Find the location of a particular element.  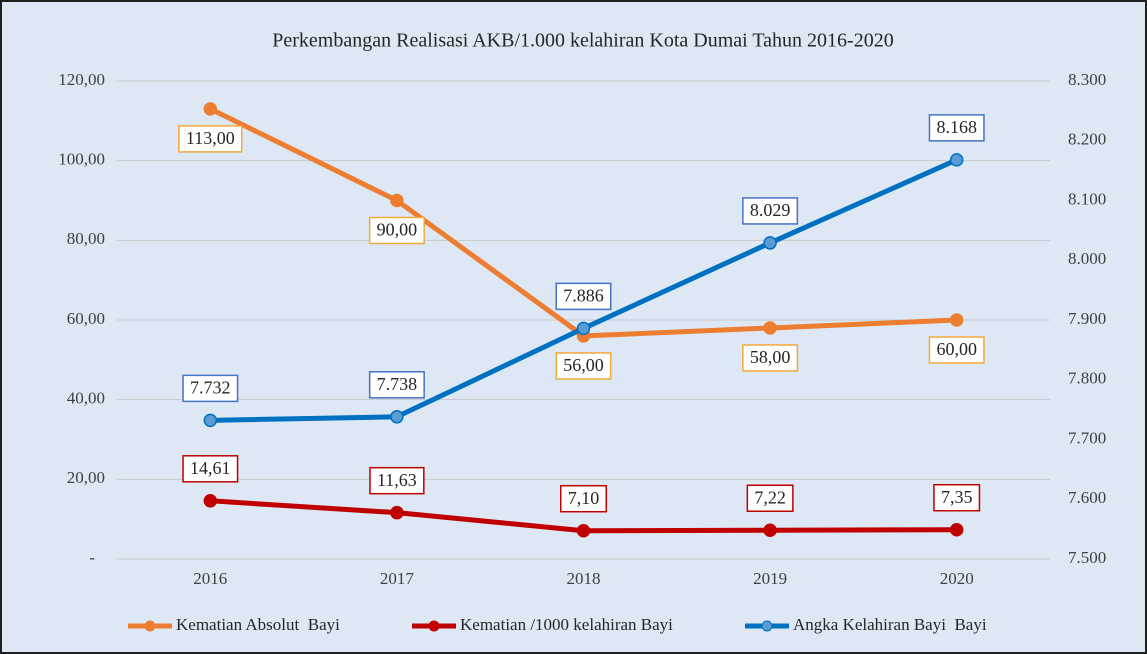

y2-tick-label: 8.000 is located at coordinates (1087, 258).